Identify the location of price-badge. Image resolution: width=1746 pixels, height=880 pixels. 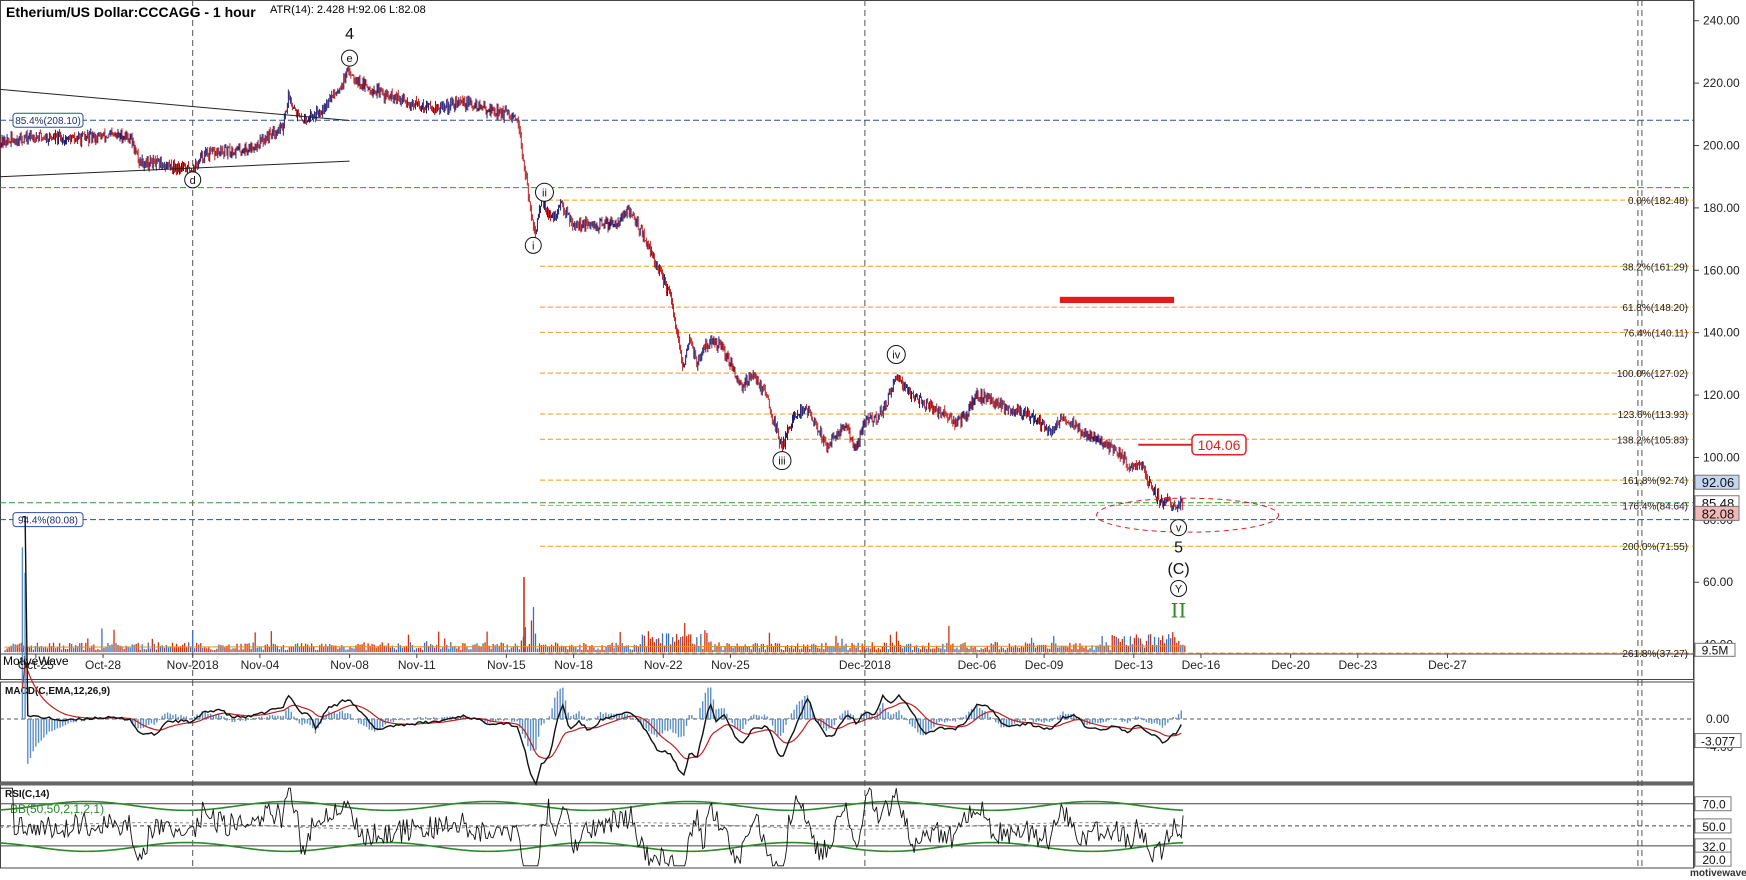
(1717, 513).